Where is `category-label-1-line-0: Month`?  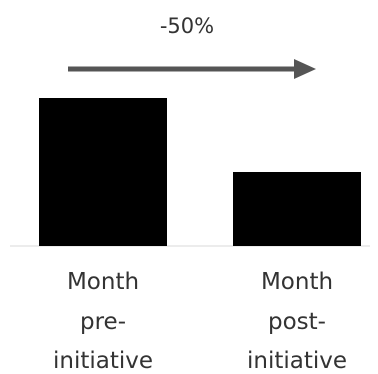 category-label-1-line-0: Month is located at coordinates (297, 282).